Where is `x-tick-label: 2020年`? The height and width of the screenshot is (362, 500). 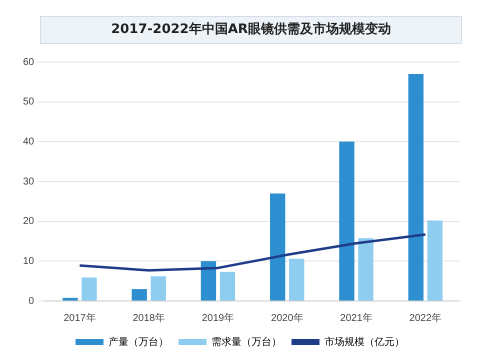 x-tick-label: 2020年 is located at coordinates (287, 318).